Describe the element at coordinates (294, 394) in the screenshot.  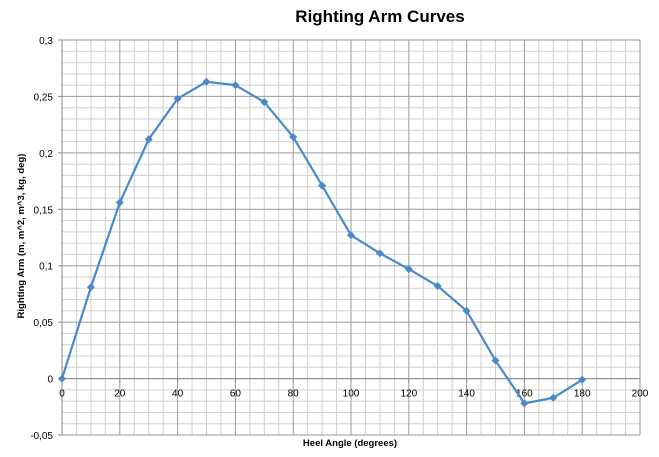
I see `x-tick-label: 80` at that location.